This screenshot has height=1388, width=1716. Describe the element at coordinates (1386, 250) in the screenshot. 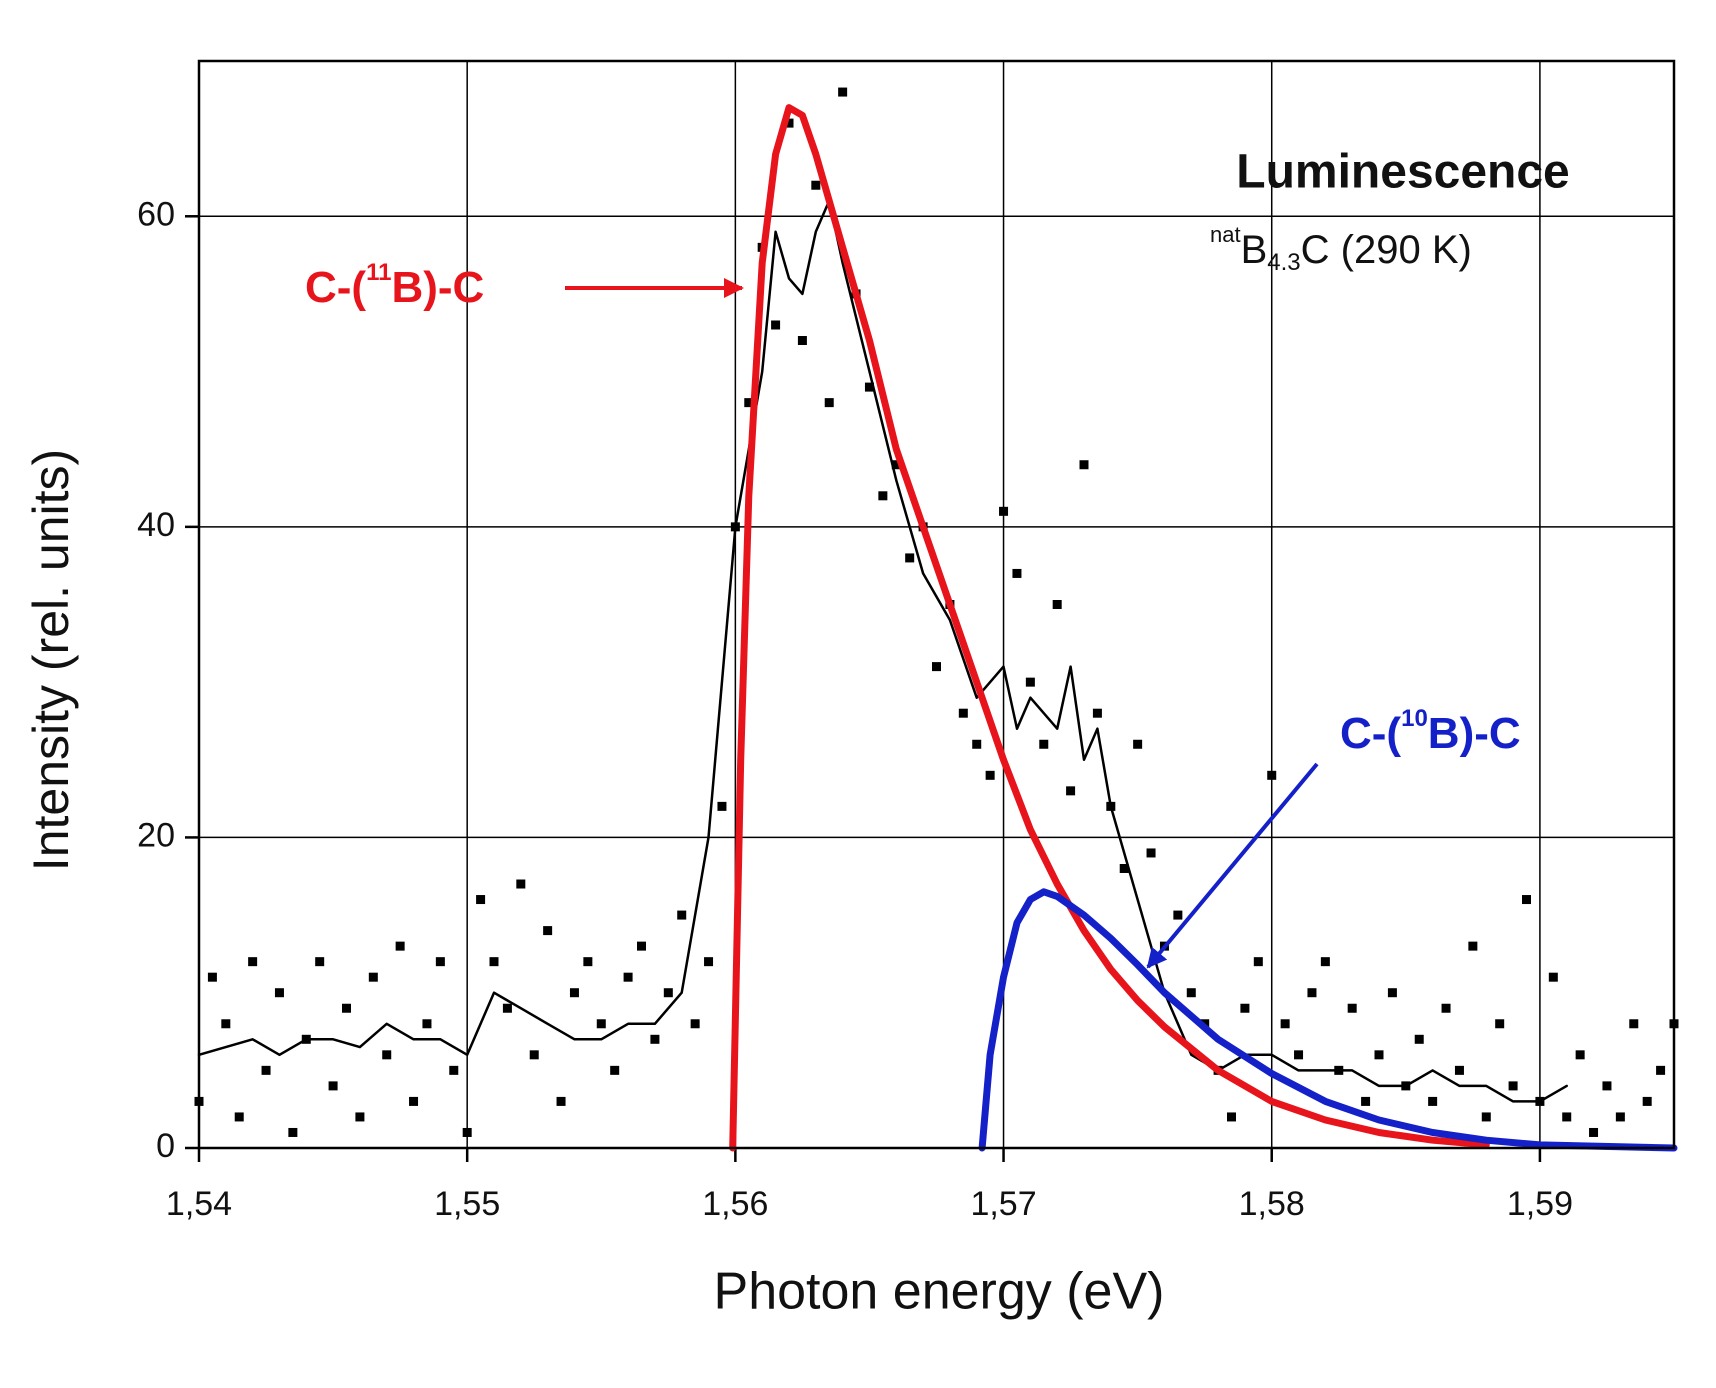

I see `text: C (290 K)` at that location.